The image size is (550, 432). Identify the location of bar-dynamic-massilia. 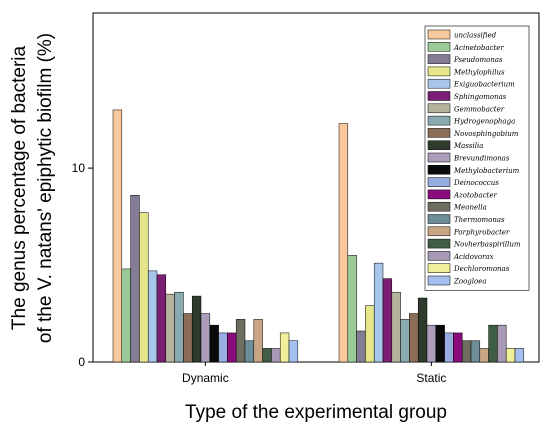
(196, 329).